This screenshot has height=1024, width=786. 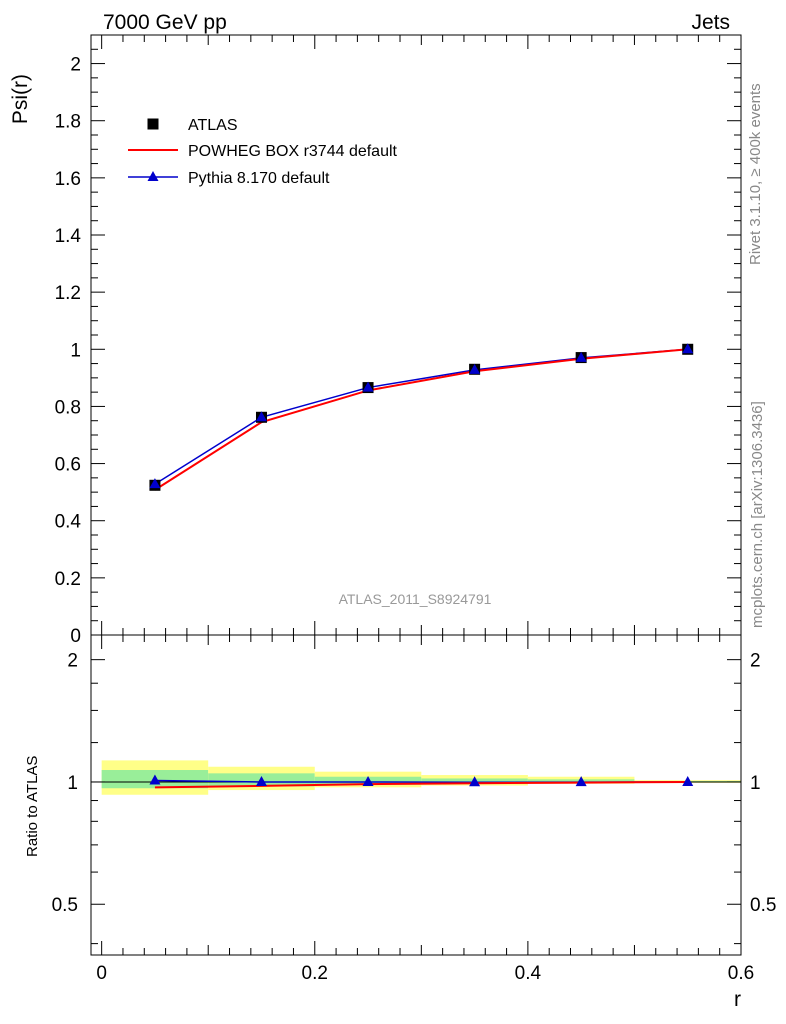 What do you see at coordinates (259, 178) in the screenshot?
I see `legend-pythia-label: Pythia 8.170 default` at bounding box center [259, 178].